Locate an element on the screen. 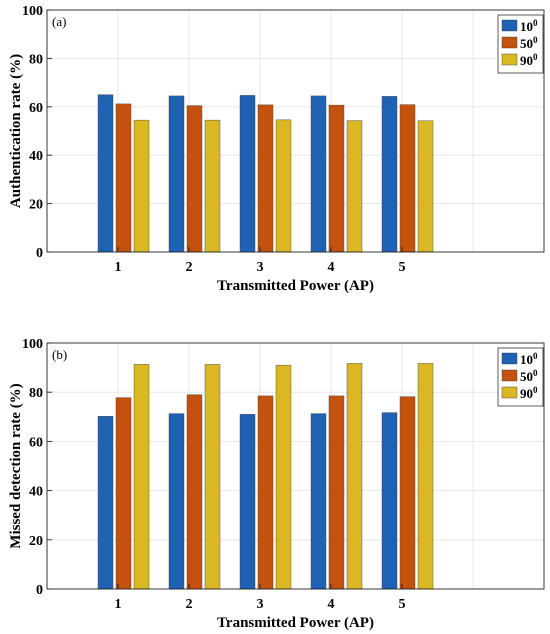  y-axis-label: Authentication rate (%) is located at coordinates (16, 131).